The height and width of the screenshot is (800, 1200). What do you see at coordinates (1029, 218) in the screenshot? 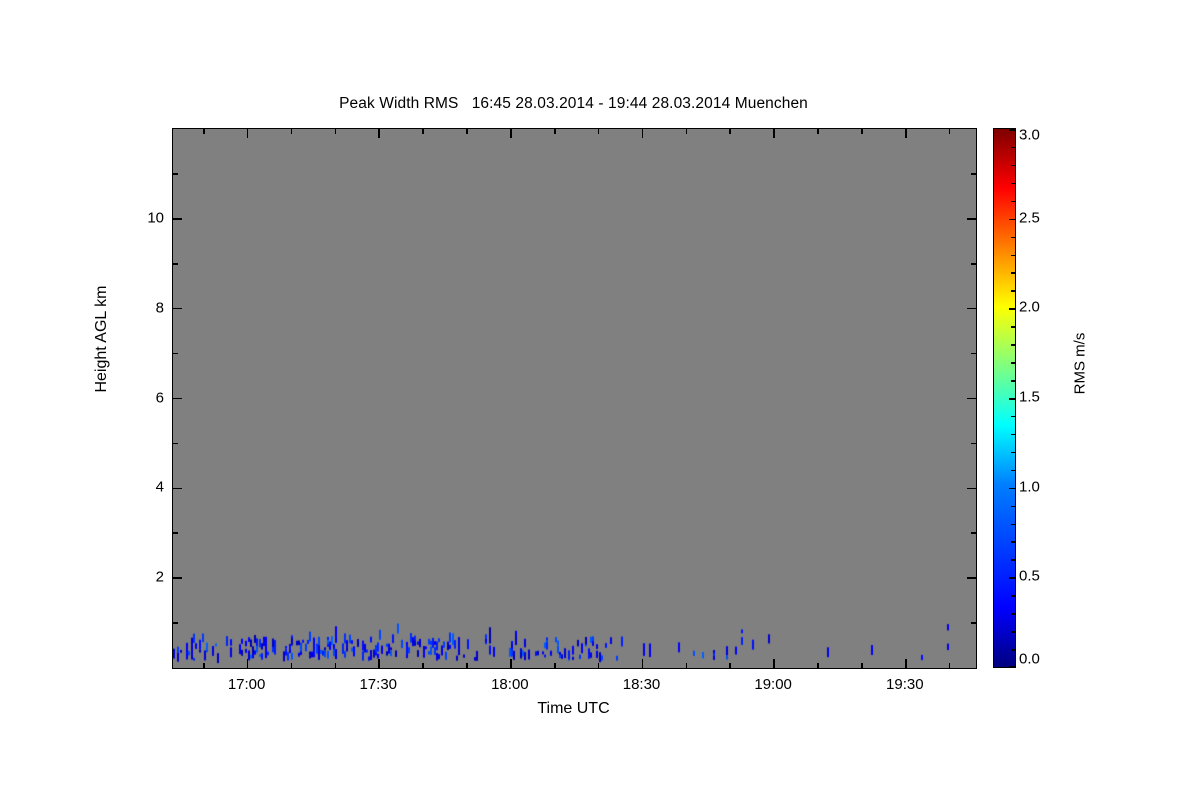
I see `colorbar-tick-label: 2.5` at bounding box center [1029, 218].